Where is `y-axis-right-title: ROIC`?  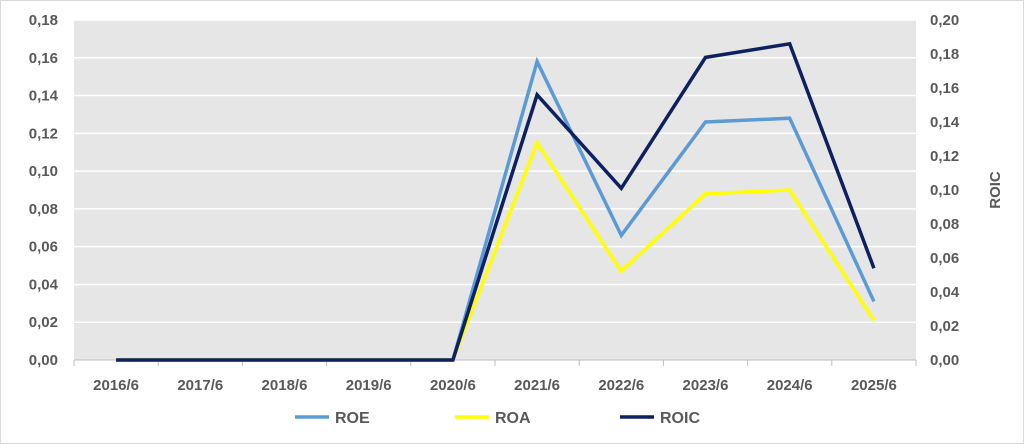 y-axis-right-title: ROIC is located at coordinates (995, 190).